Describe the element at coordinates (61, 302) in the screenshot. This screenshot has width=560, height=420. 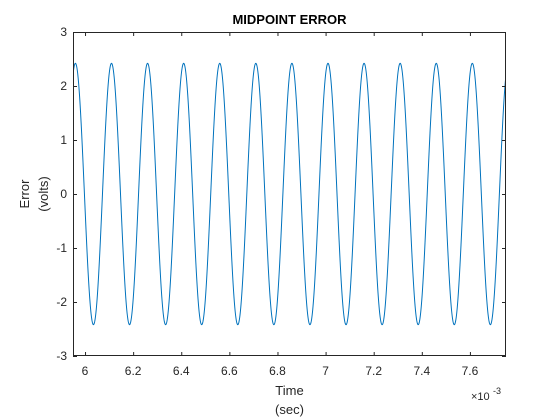
I see `y-tick-label: -2` at that location.